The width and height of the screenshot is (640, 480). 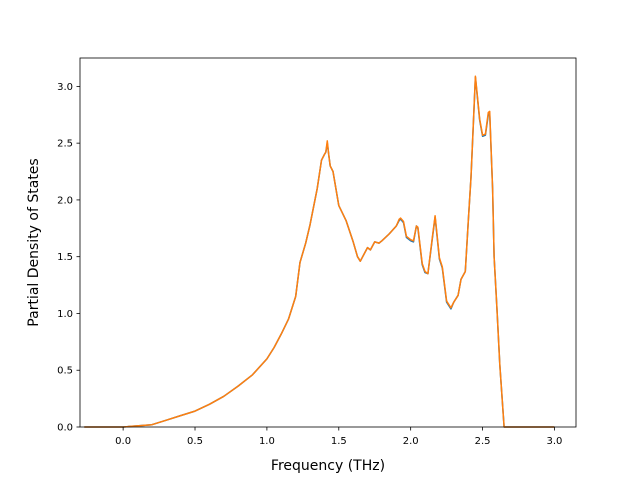 I want to click on y-axis-title: Partial Density of States, so click(x=34, y=242).